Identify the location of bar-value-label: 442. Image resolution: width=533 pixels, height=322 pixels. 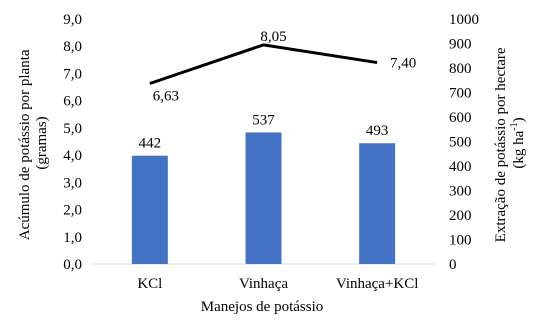
(150, 144).